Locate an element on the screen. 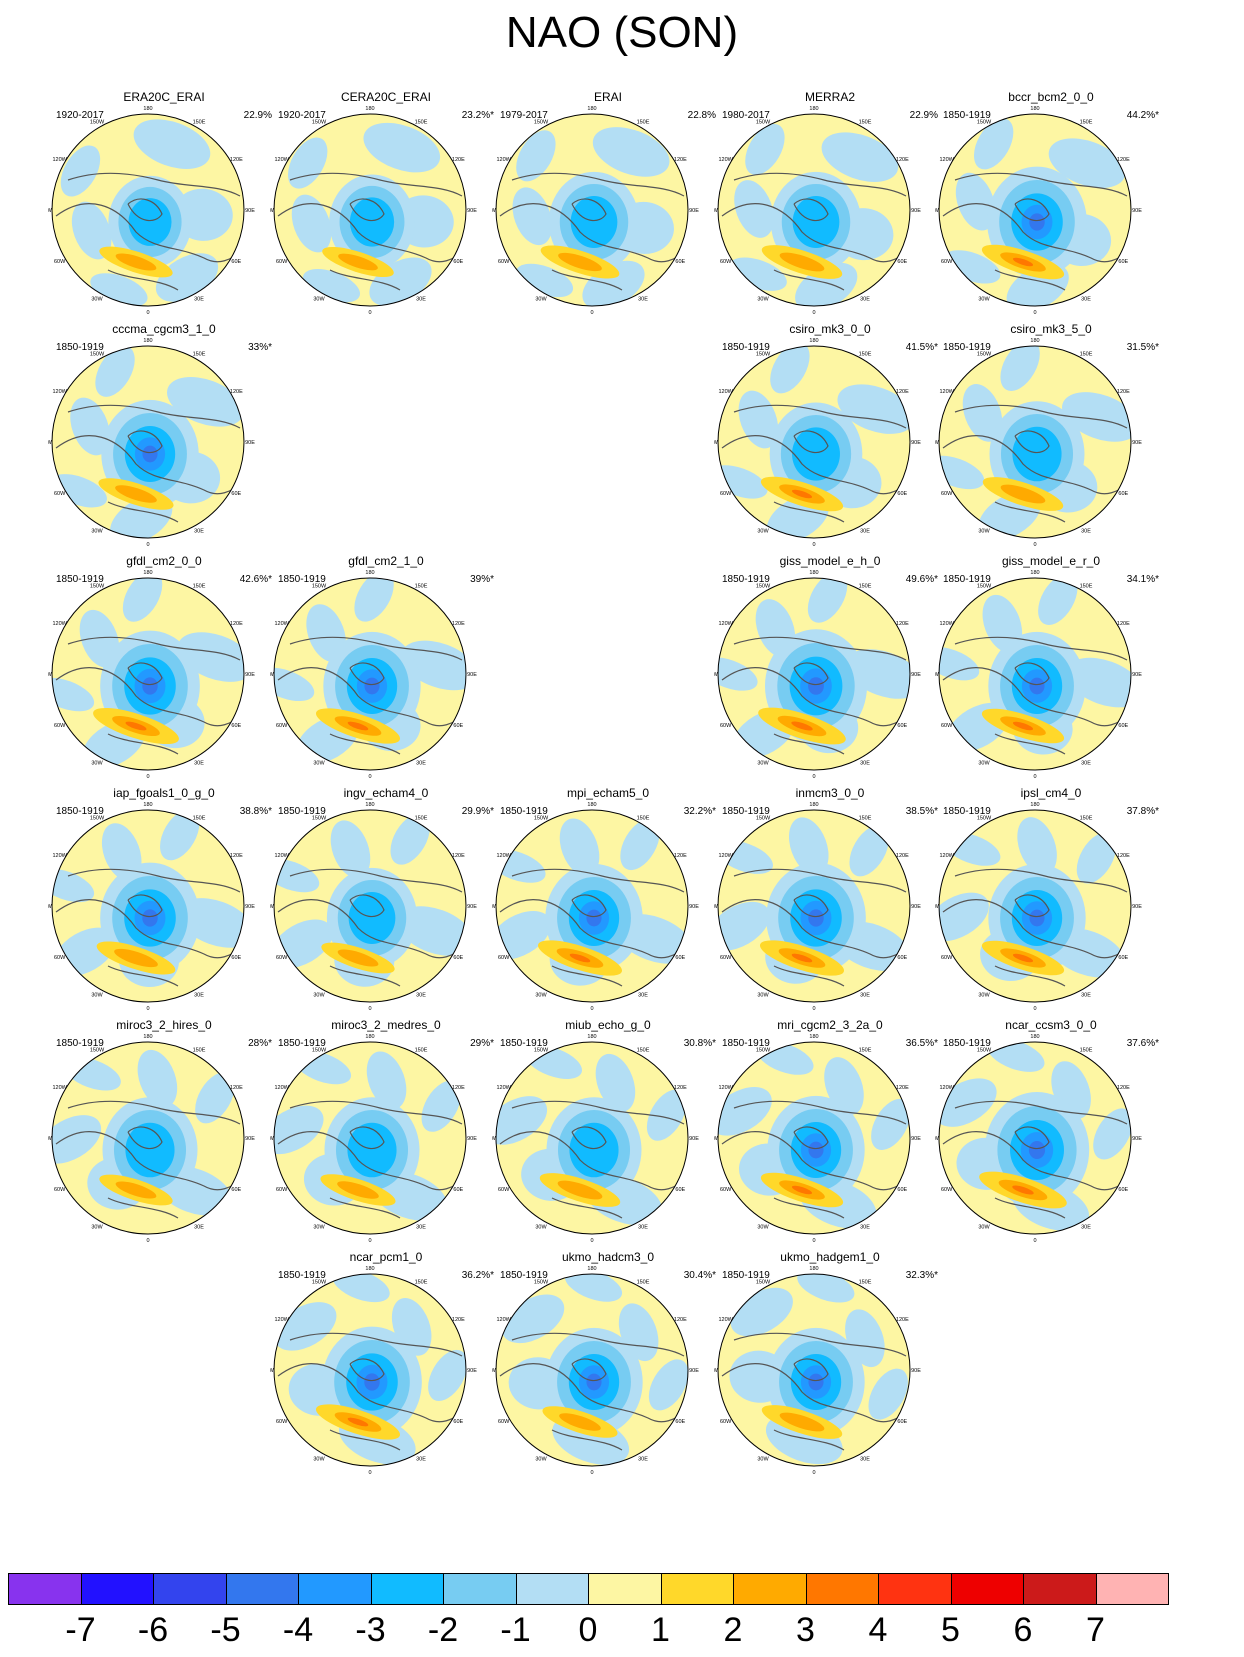 Image resolution: width=1244 pixels, height=1657 pixels. colorbar-tick-label: -1 is located at coordinates (515, 1630).